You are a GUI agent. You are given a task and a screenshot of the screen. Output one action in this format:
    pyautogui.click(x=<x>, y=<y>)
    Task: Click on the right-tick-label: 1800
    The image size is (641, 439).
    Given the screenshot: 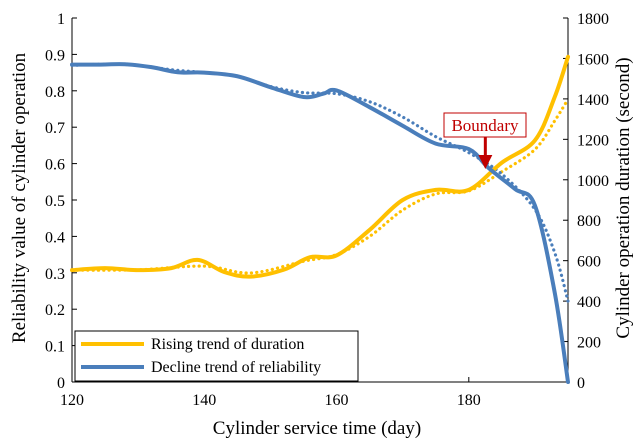 What is the action you would take?
    pyautogui.click(x=593, y=19)
    